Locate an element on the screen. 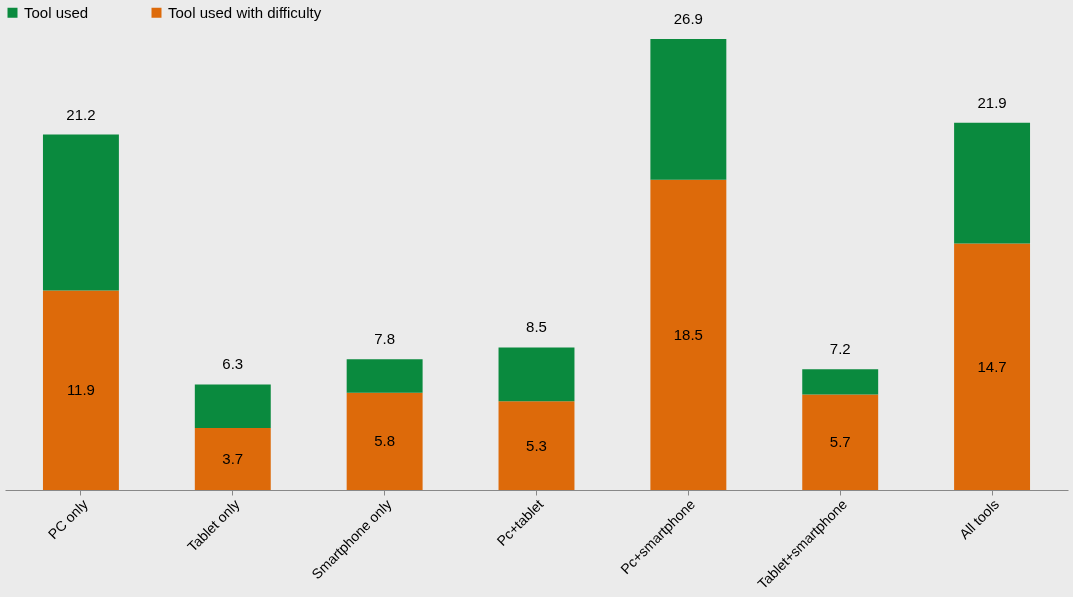 This screenshot has height=597, width=1073. total-label: 21.2 is located at coordinates (81, 114).